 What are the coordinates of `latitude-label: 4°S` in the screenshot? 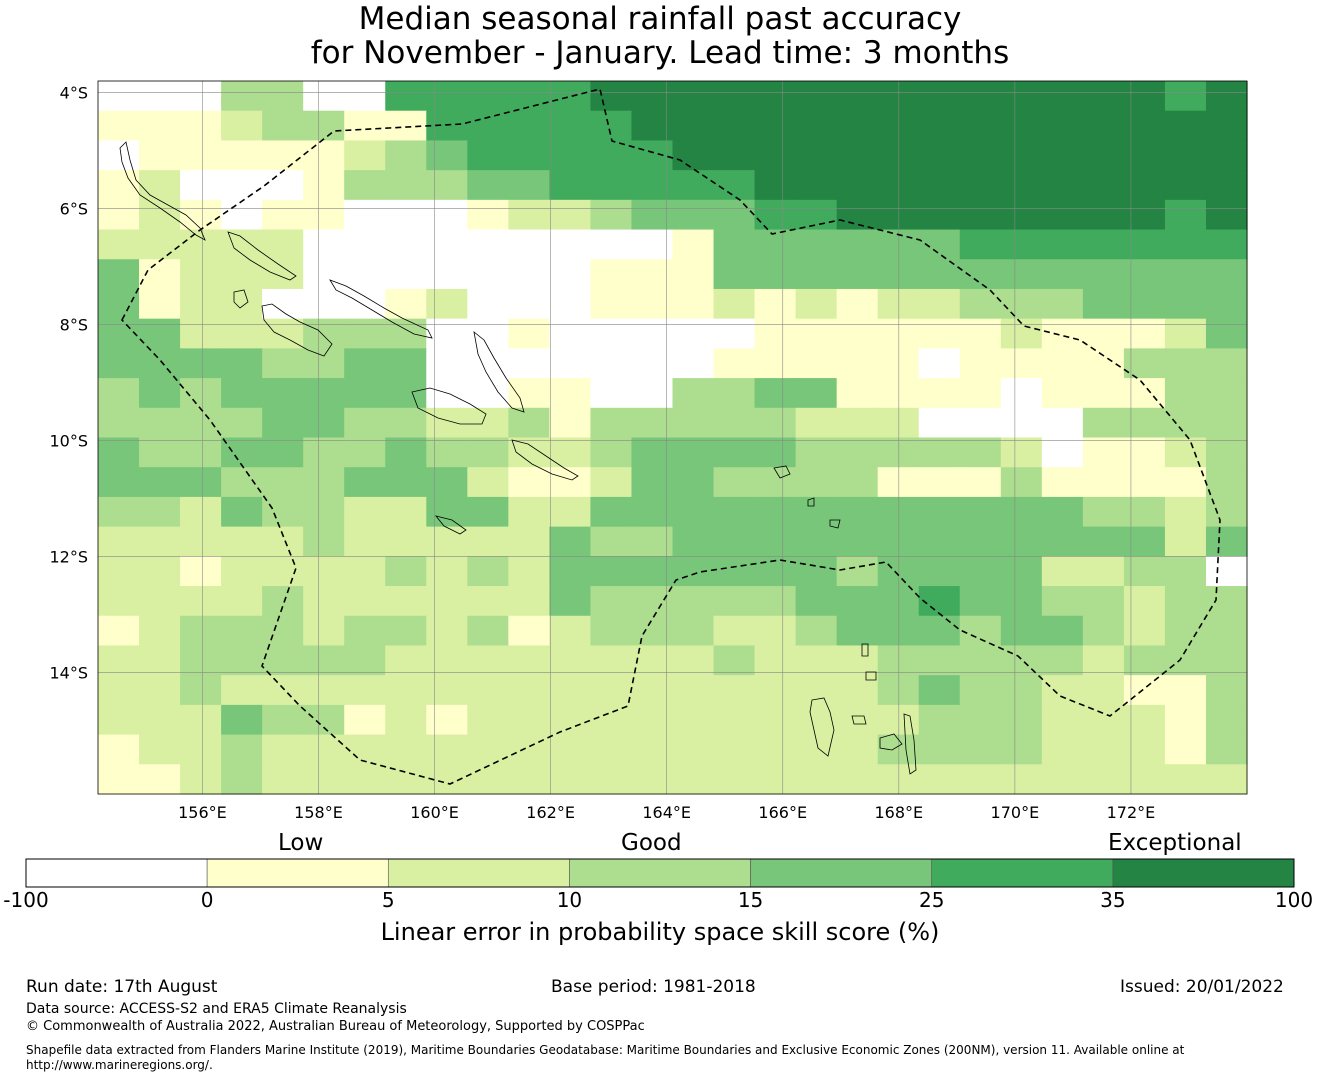 It's located at (74, 93).